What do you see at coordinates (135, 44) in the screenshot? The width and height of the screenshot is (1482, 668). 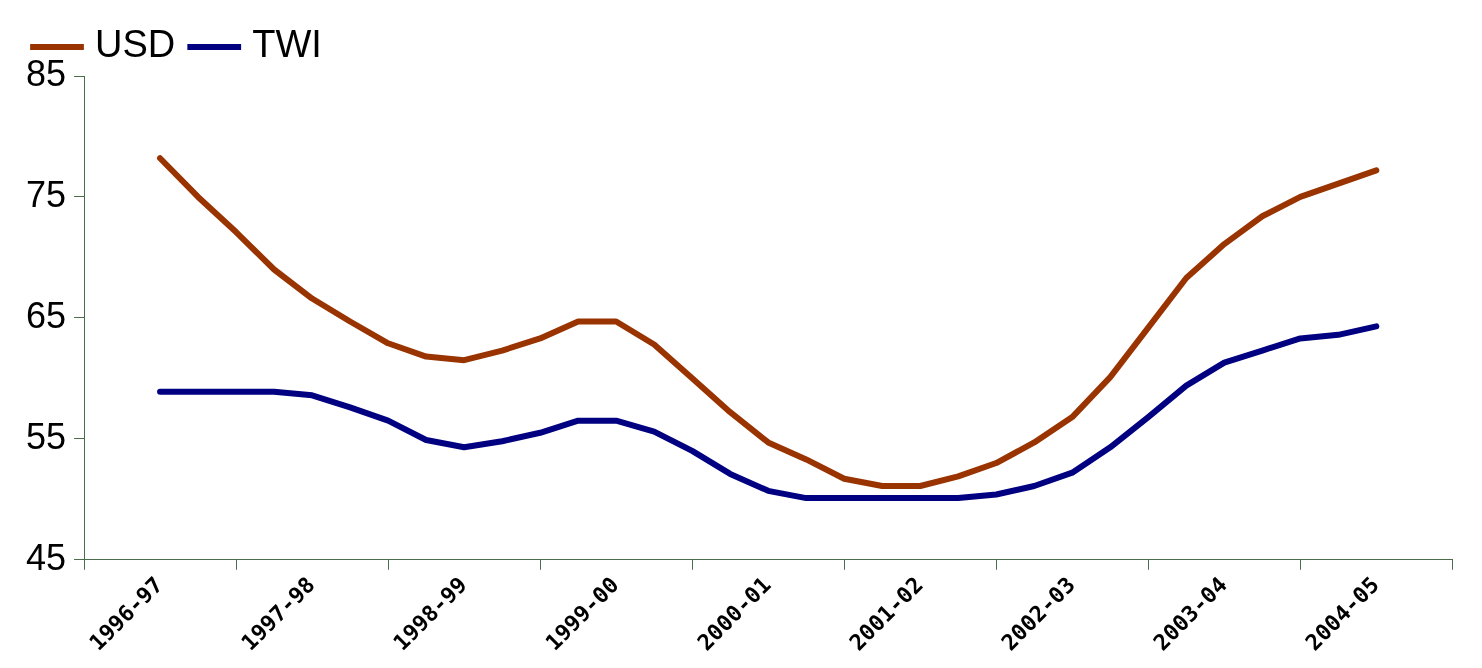 I see `legend-label: USD` at bounding box center [135, 44].